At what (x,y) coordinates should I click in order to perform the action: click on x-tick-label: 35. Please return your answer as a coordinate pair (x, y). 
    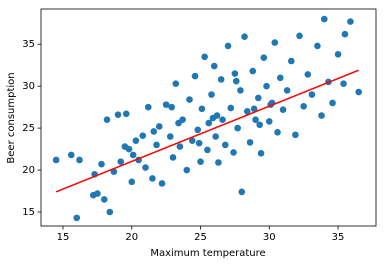
    Looking at the image, I should click on (338, 237).